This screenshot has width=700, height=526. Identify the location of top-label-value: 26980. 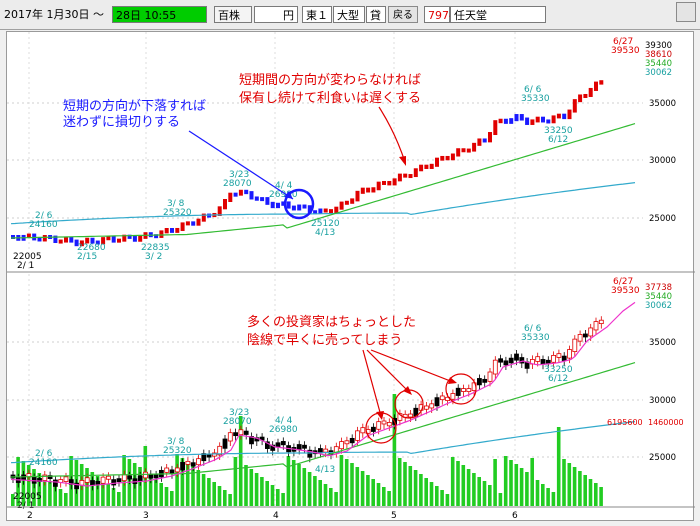
(283, 195).